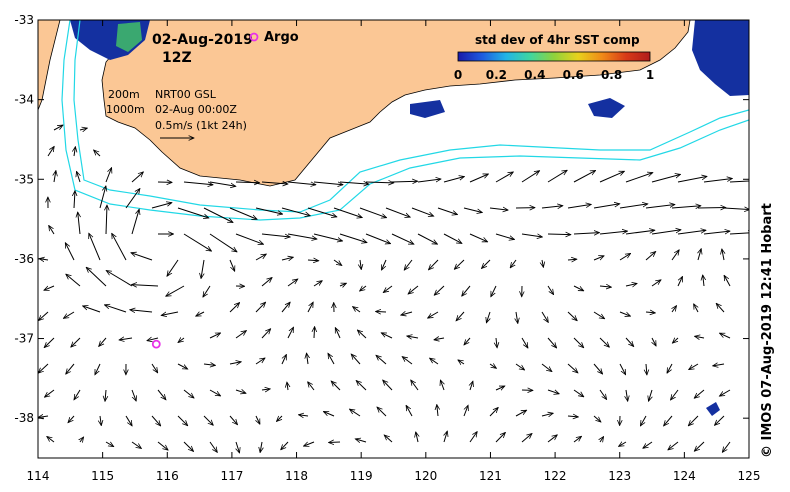  What do you see at coordinates (573, 75) in the screenshot?
I see `colorbar-tick-label: 0.6` at bounding box center [573, 75].